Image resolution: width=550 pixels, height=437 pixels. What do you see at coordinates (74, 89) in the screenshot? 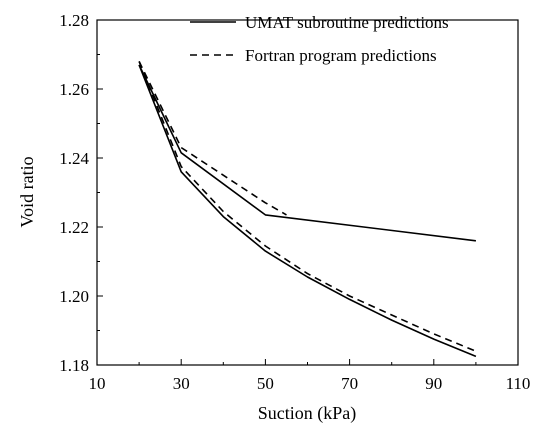
I see `y-tick-label: 1.26` at bounding box center [74, 89].